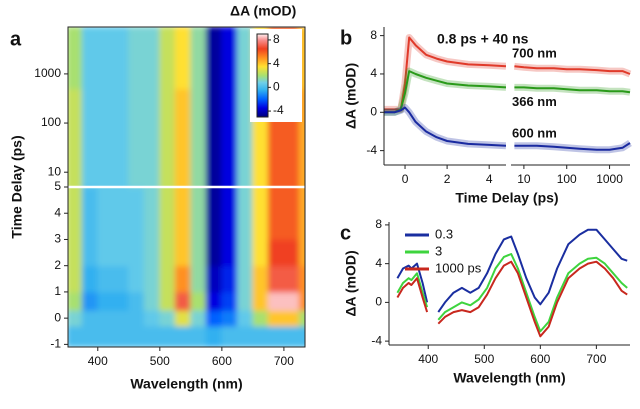  I want to click on y-tick-label: 1, so click(57, 291).